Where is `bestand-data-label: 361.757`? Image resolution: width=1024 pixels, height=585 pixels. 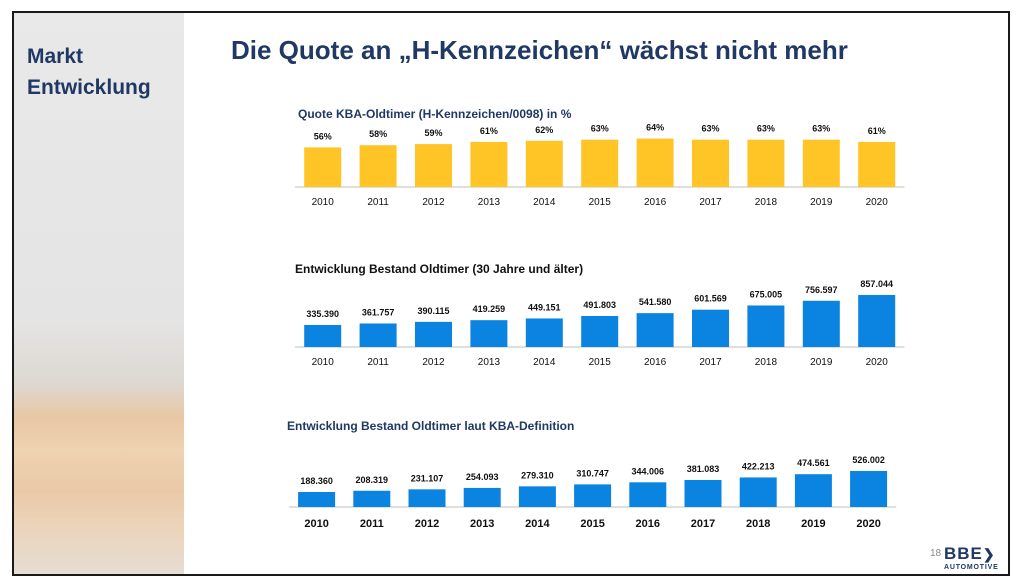
bestand-data-label: 361.757 is located at coordinates (378, 312).